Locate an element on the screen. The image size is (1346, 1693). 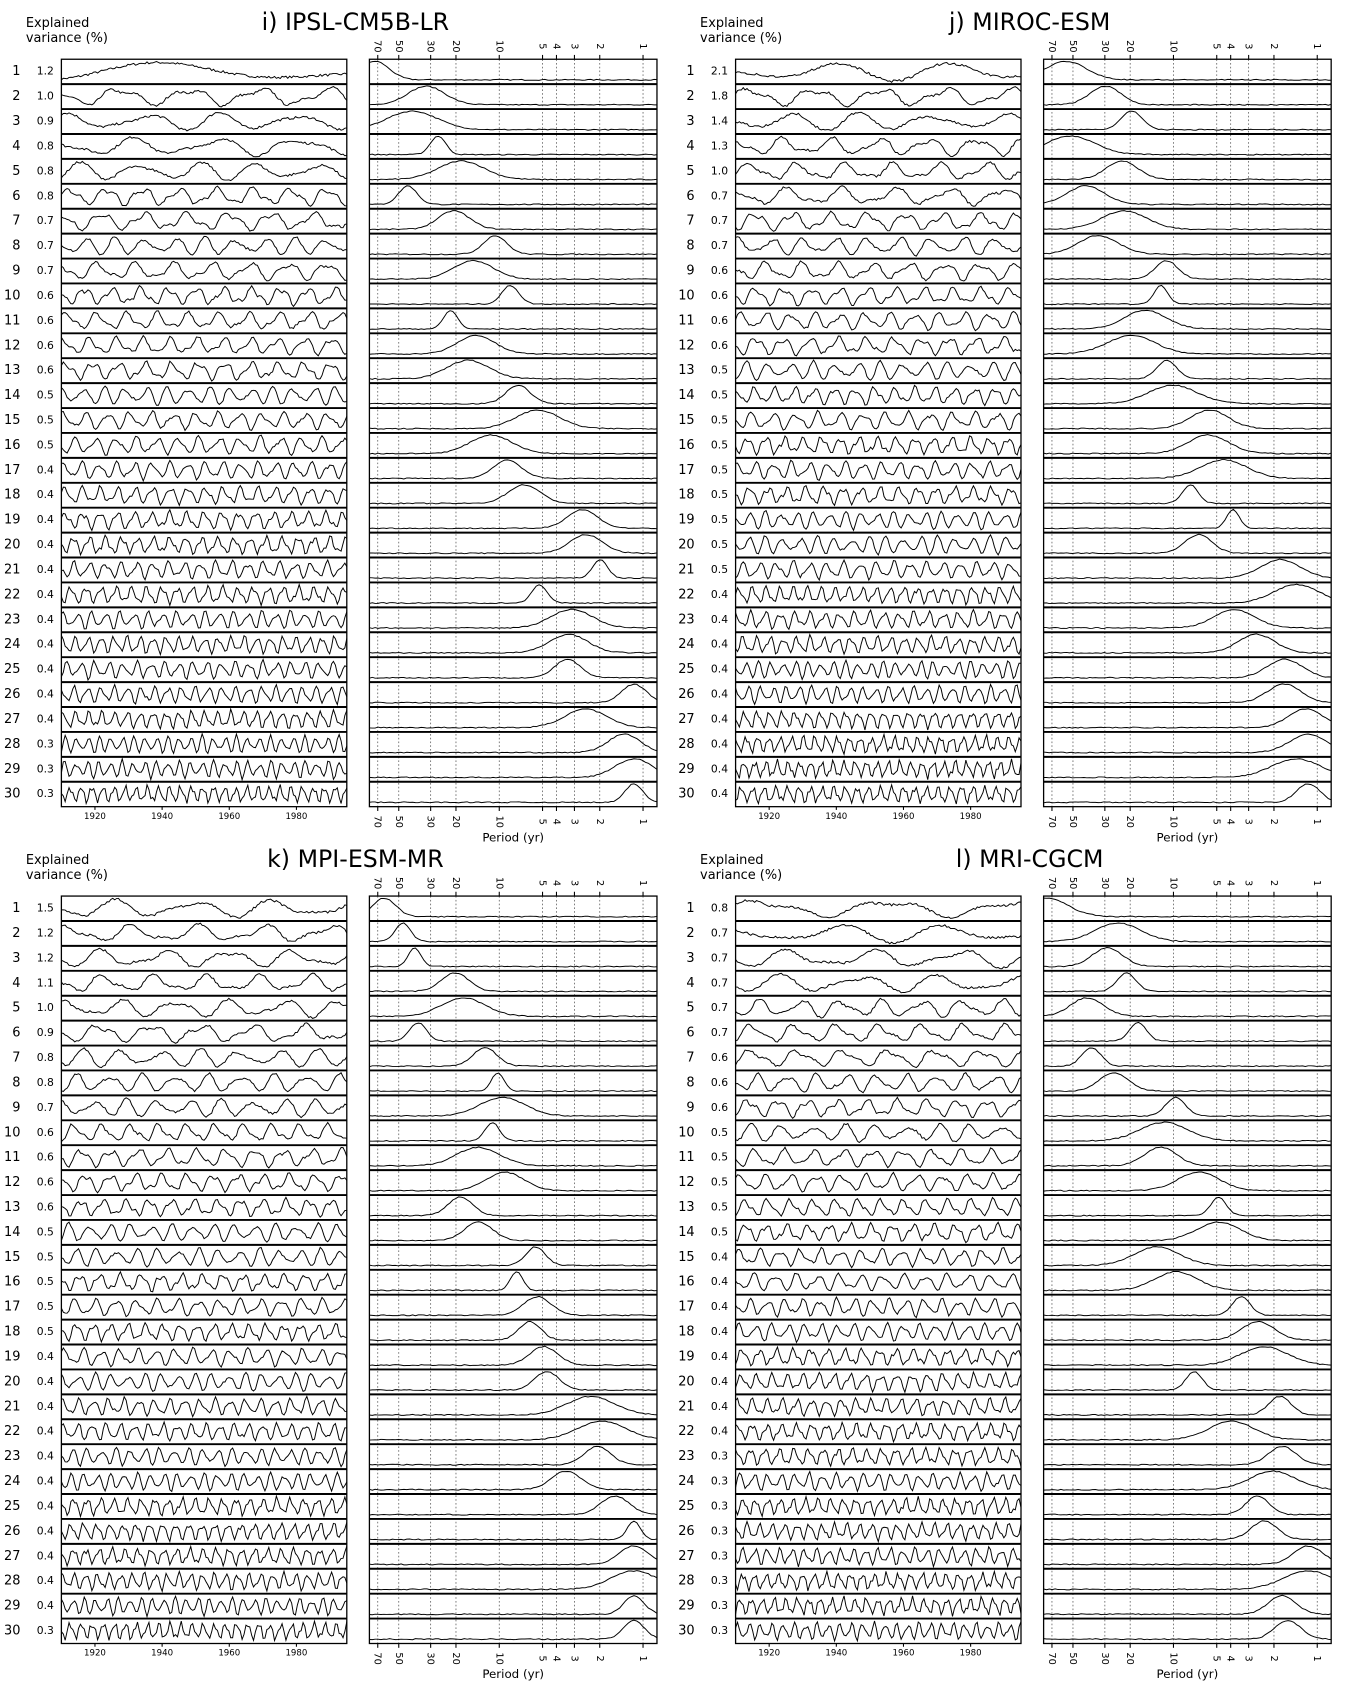
period-tick-label: 20 is located at coordinates (455, 883).